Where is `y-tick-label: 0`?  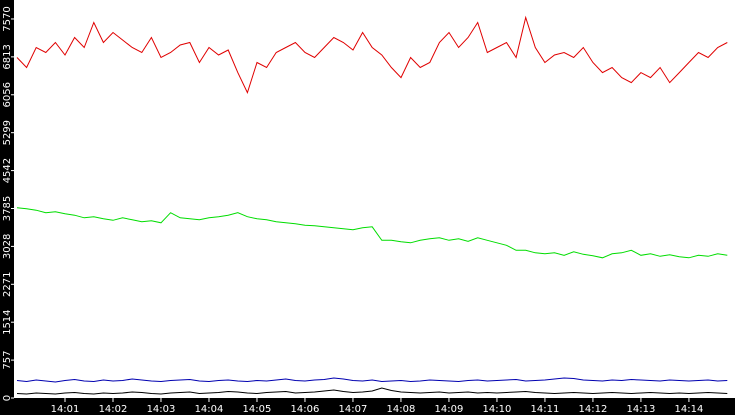
y-tick-label: 0 is located at coordinates (7, 398).